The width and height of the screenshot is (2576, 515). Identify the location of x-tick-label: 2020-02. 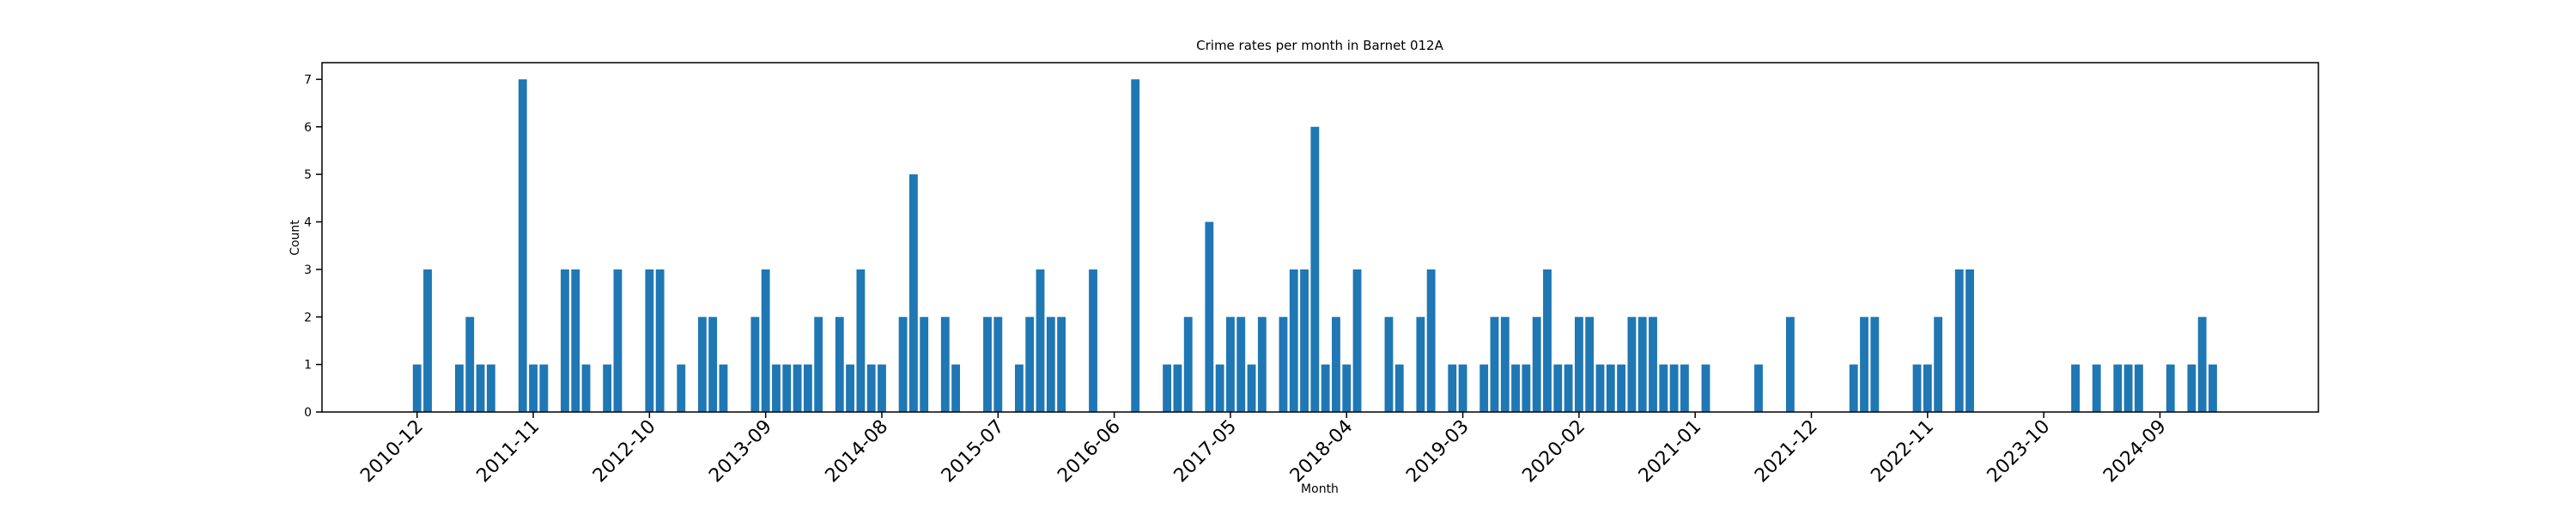
(1554, 452).